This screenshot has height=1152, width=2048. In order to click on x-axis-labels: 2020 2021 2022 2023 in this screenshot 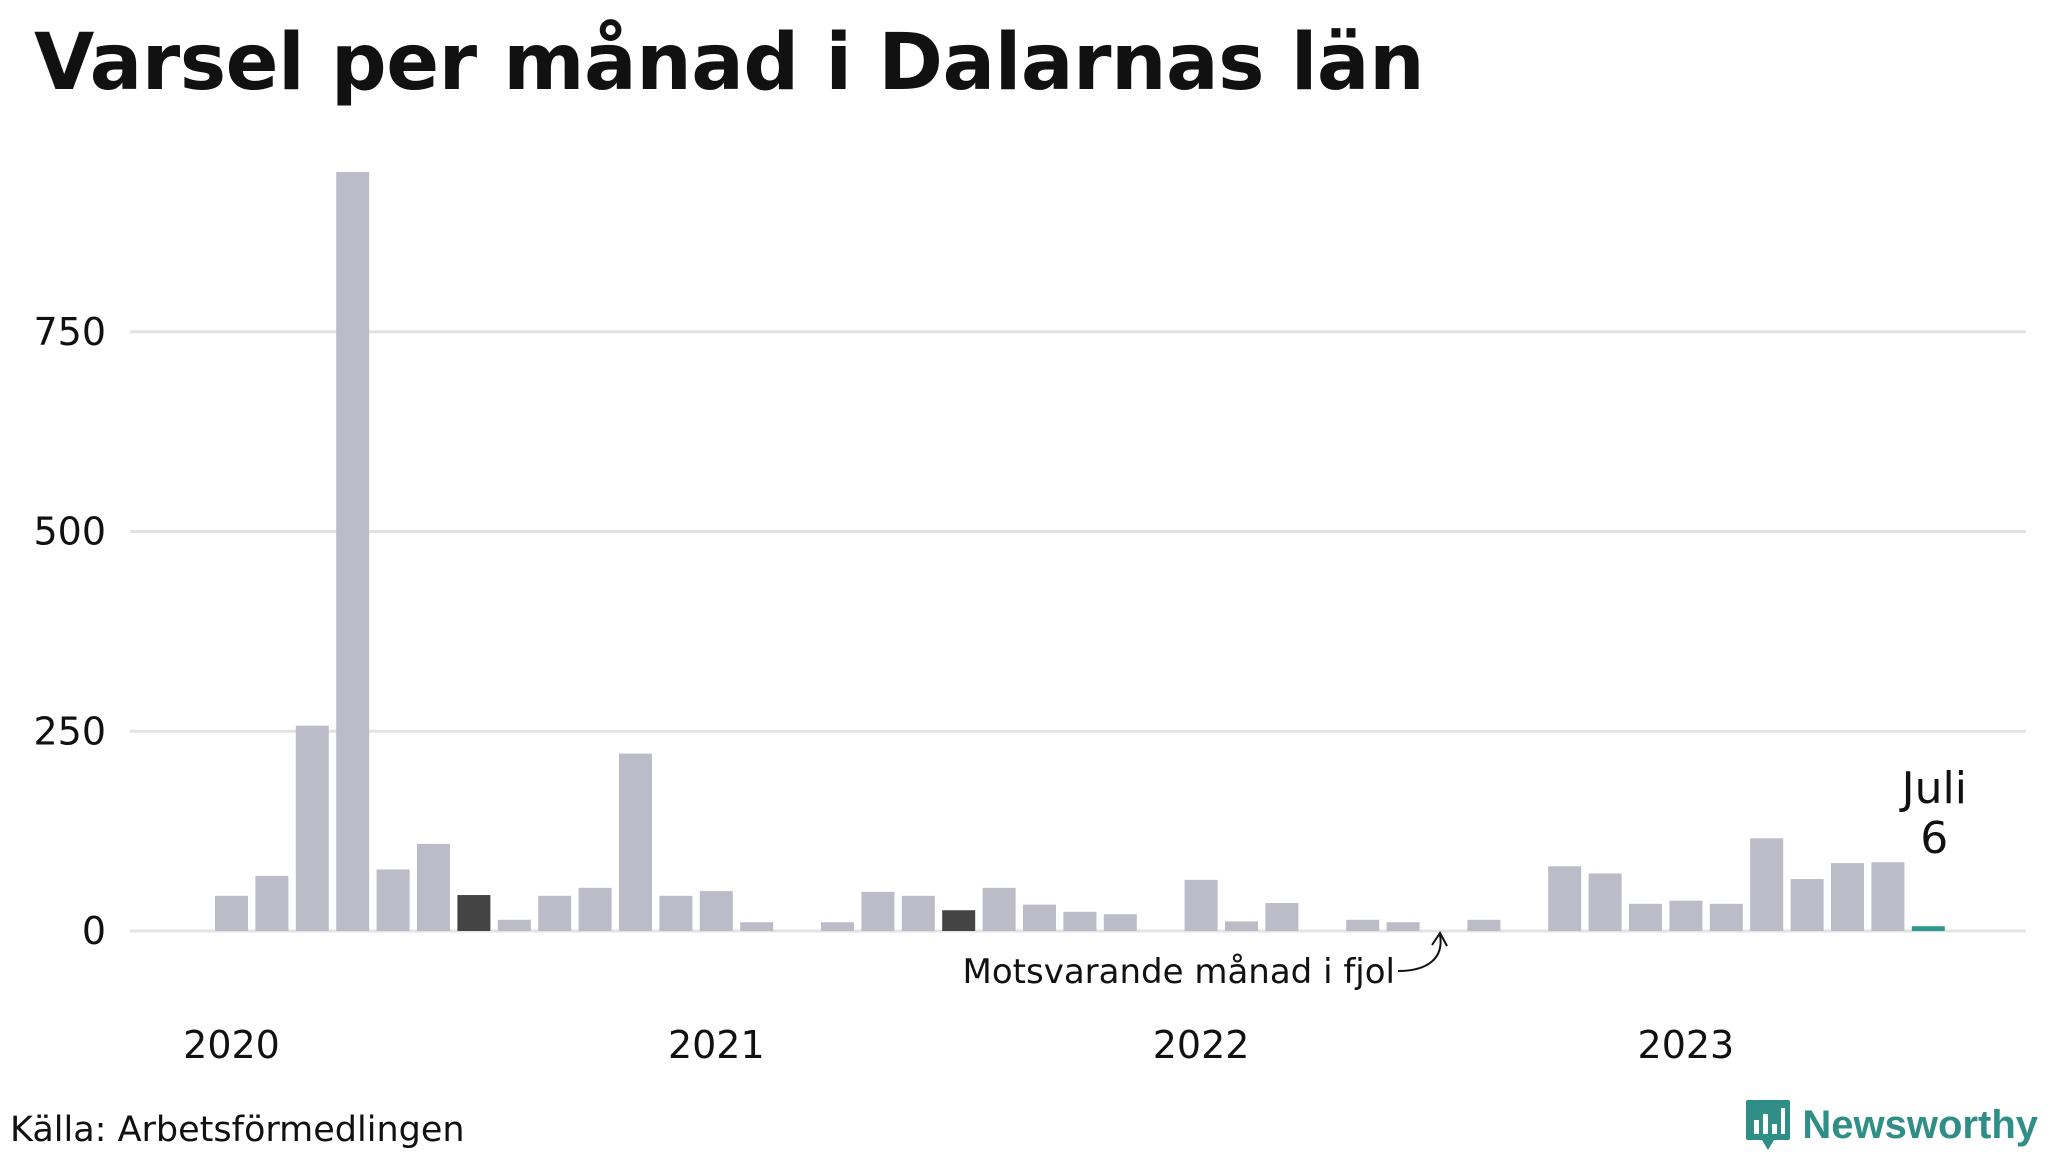, I will do `click(958, 1045)`.